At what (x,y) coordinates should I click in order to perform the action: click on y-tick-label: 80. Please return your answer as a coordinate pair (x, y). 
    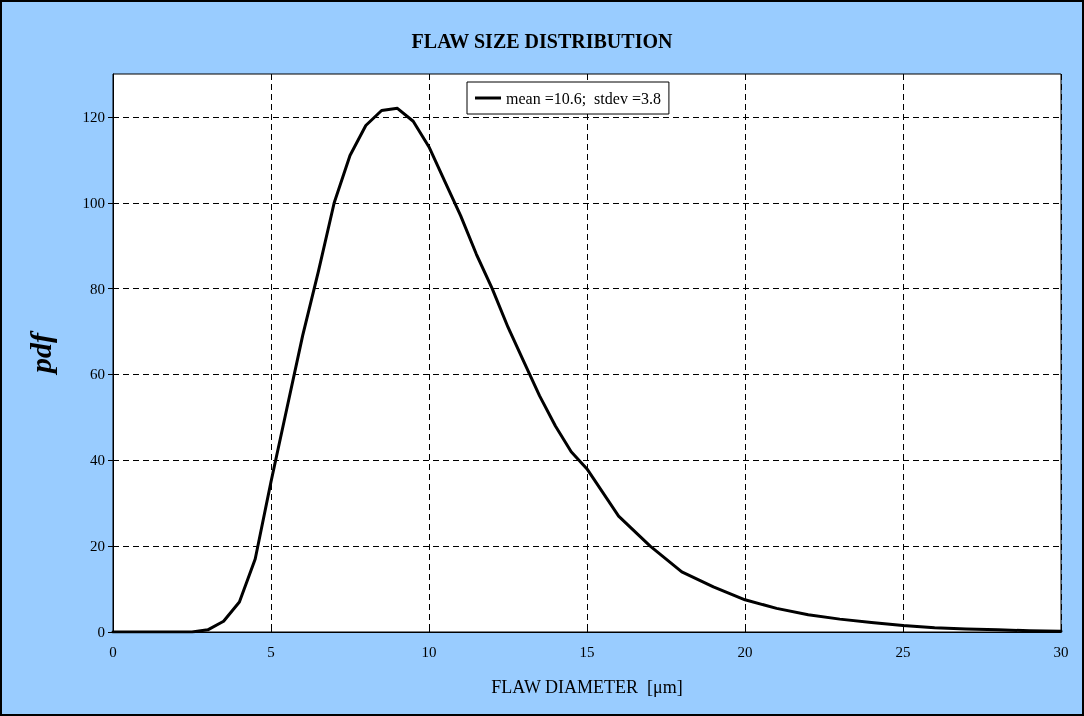
    Looking at the image, I should click on (97, 288).